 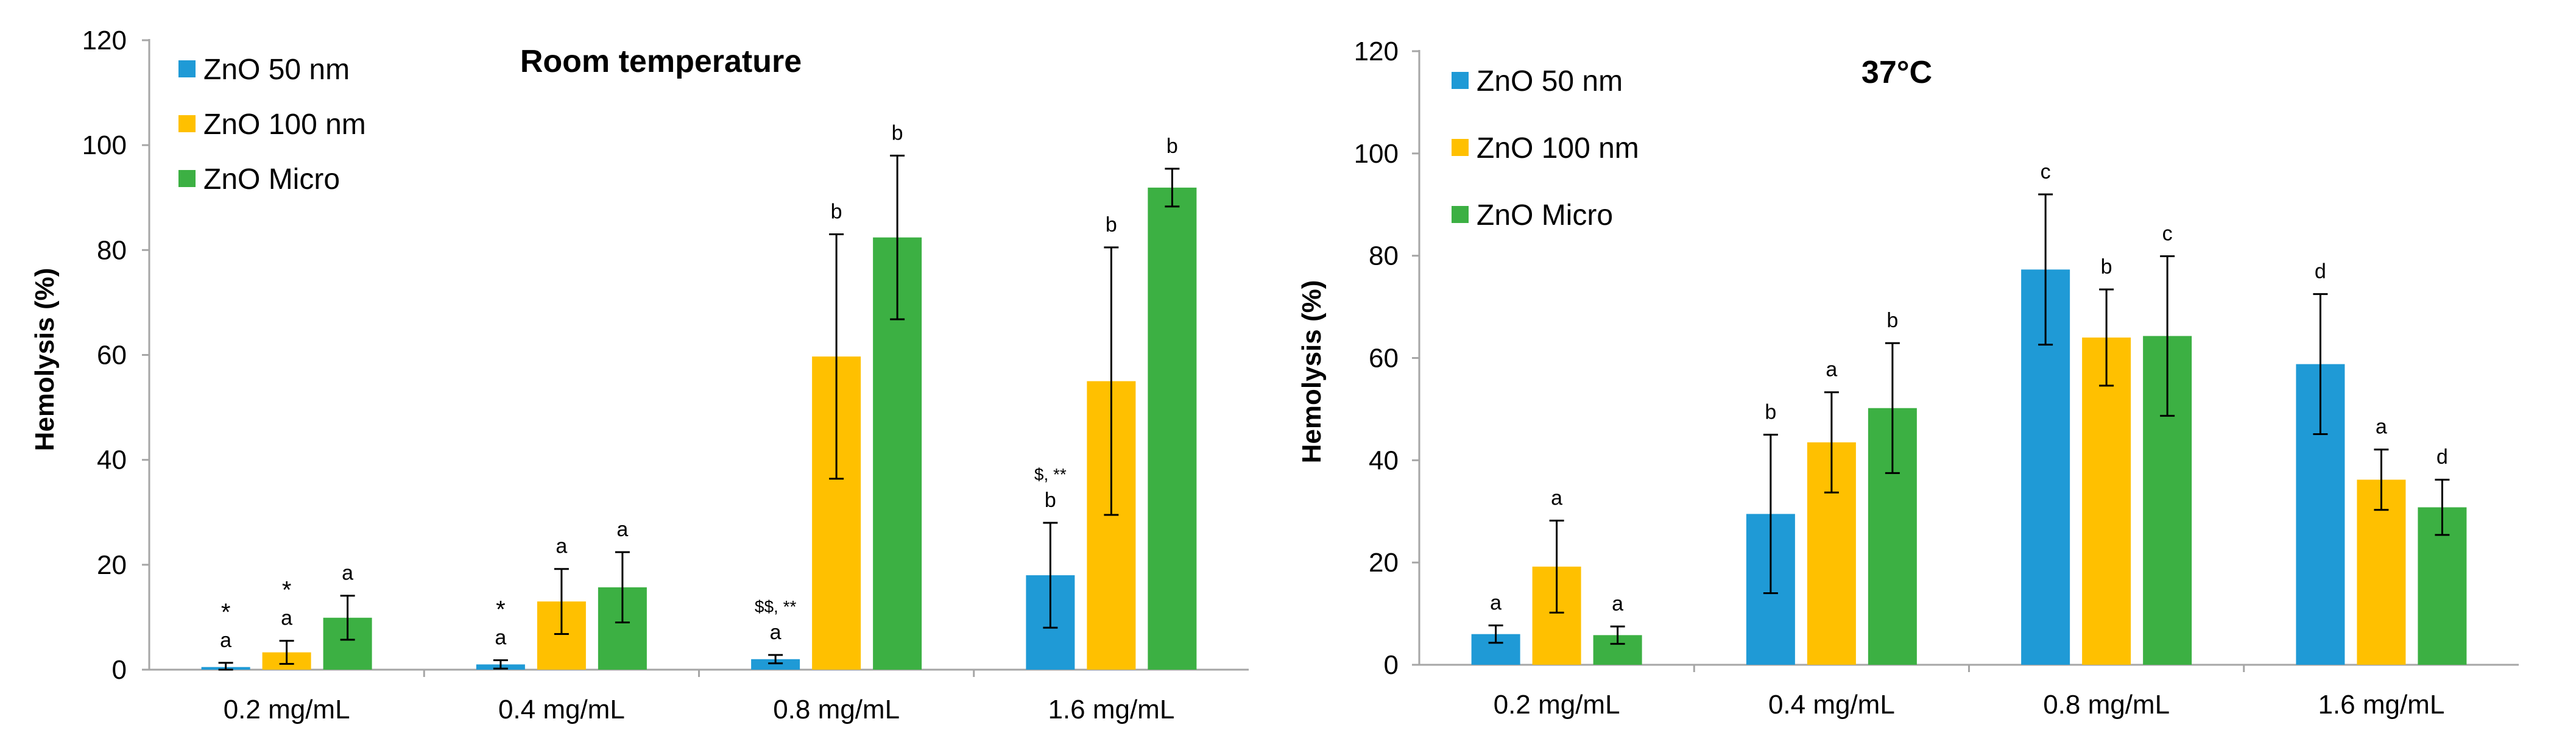 What do you see at coordinates (776, 606) in the screenshot?
I see `significance-label: $$, **` at bounding box center [776, 606].